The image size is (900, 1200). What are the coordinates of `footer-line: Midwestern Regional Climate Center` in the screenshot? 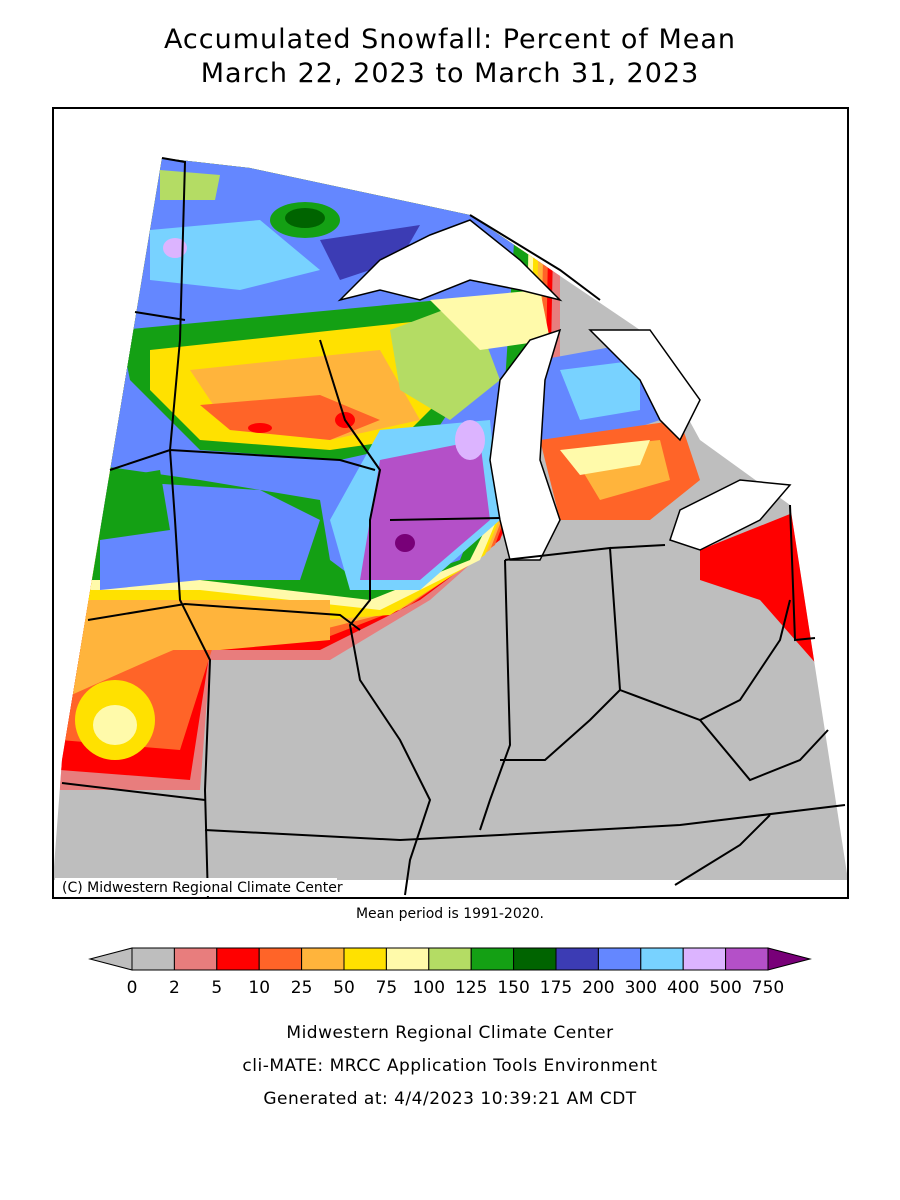 It's located at (449, 1033).